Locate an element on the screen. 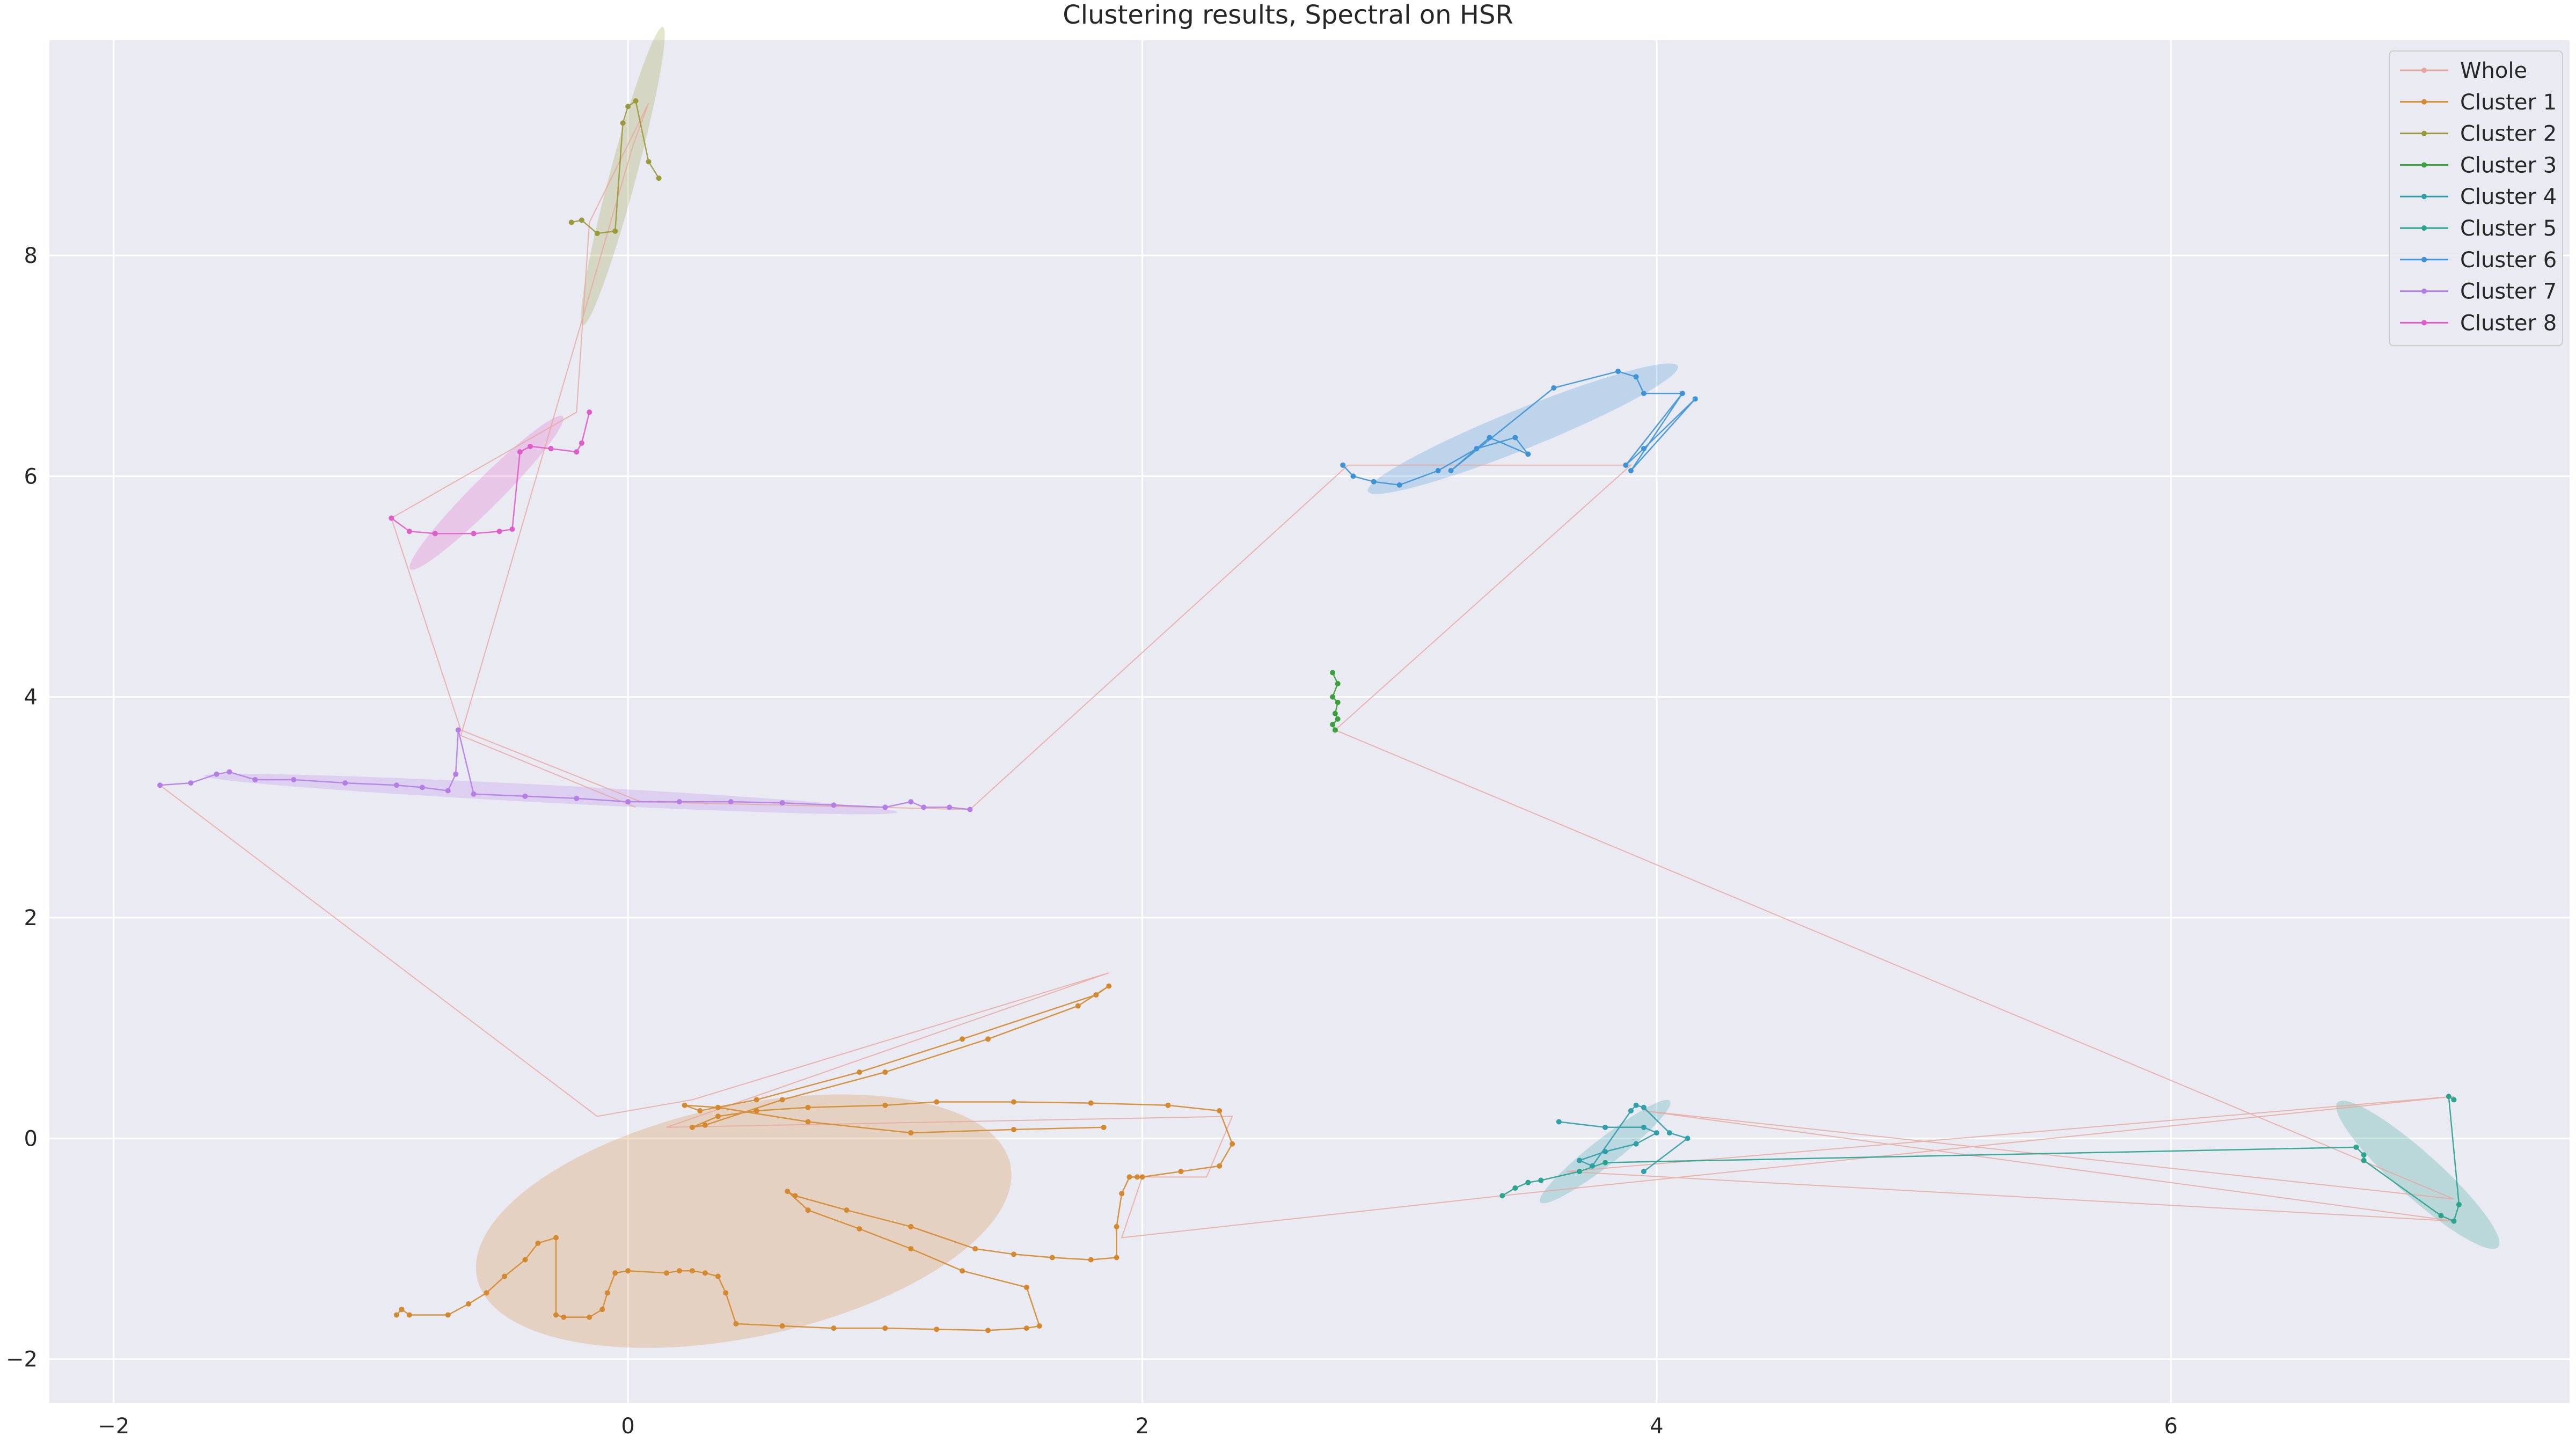  legend-marker-whole is located at coordinates (2424, 71).